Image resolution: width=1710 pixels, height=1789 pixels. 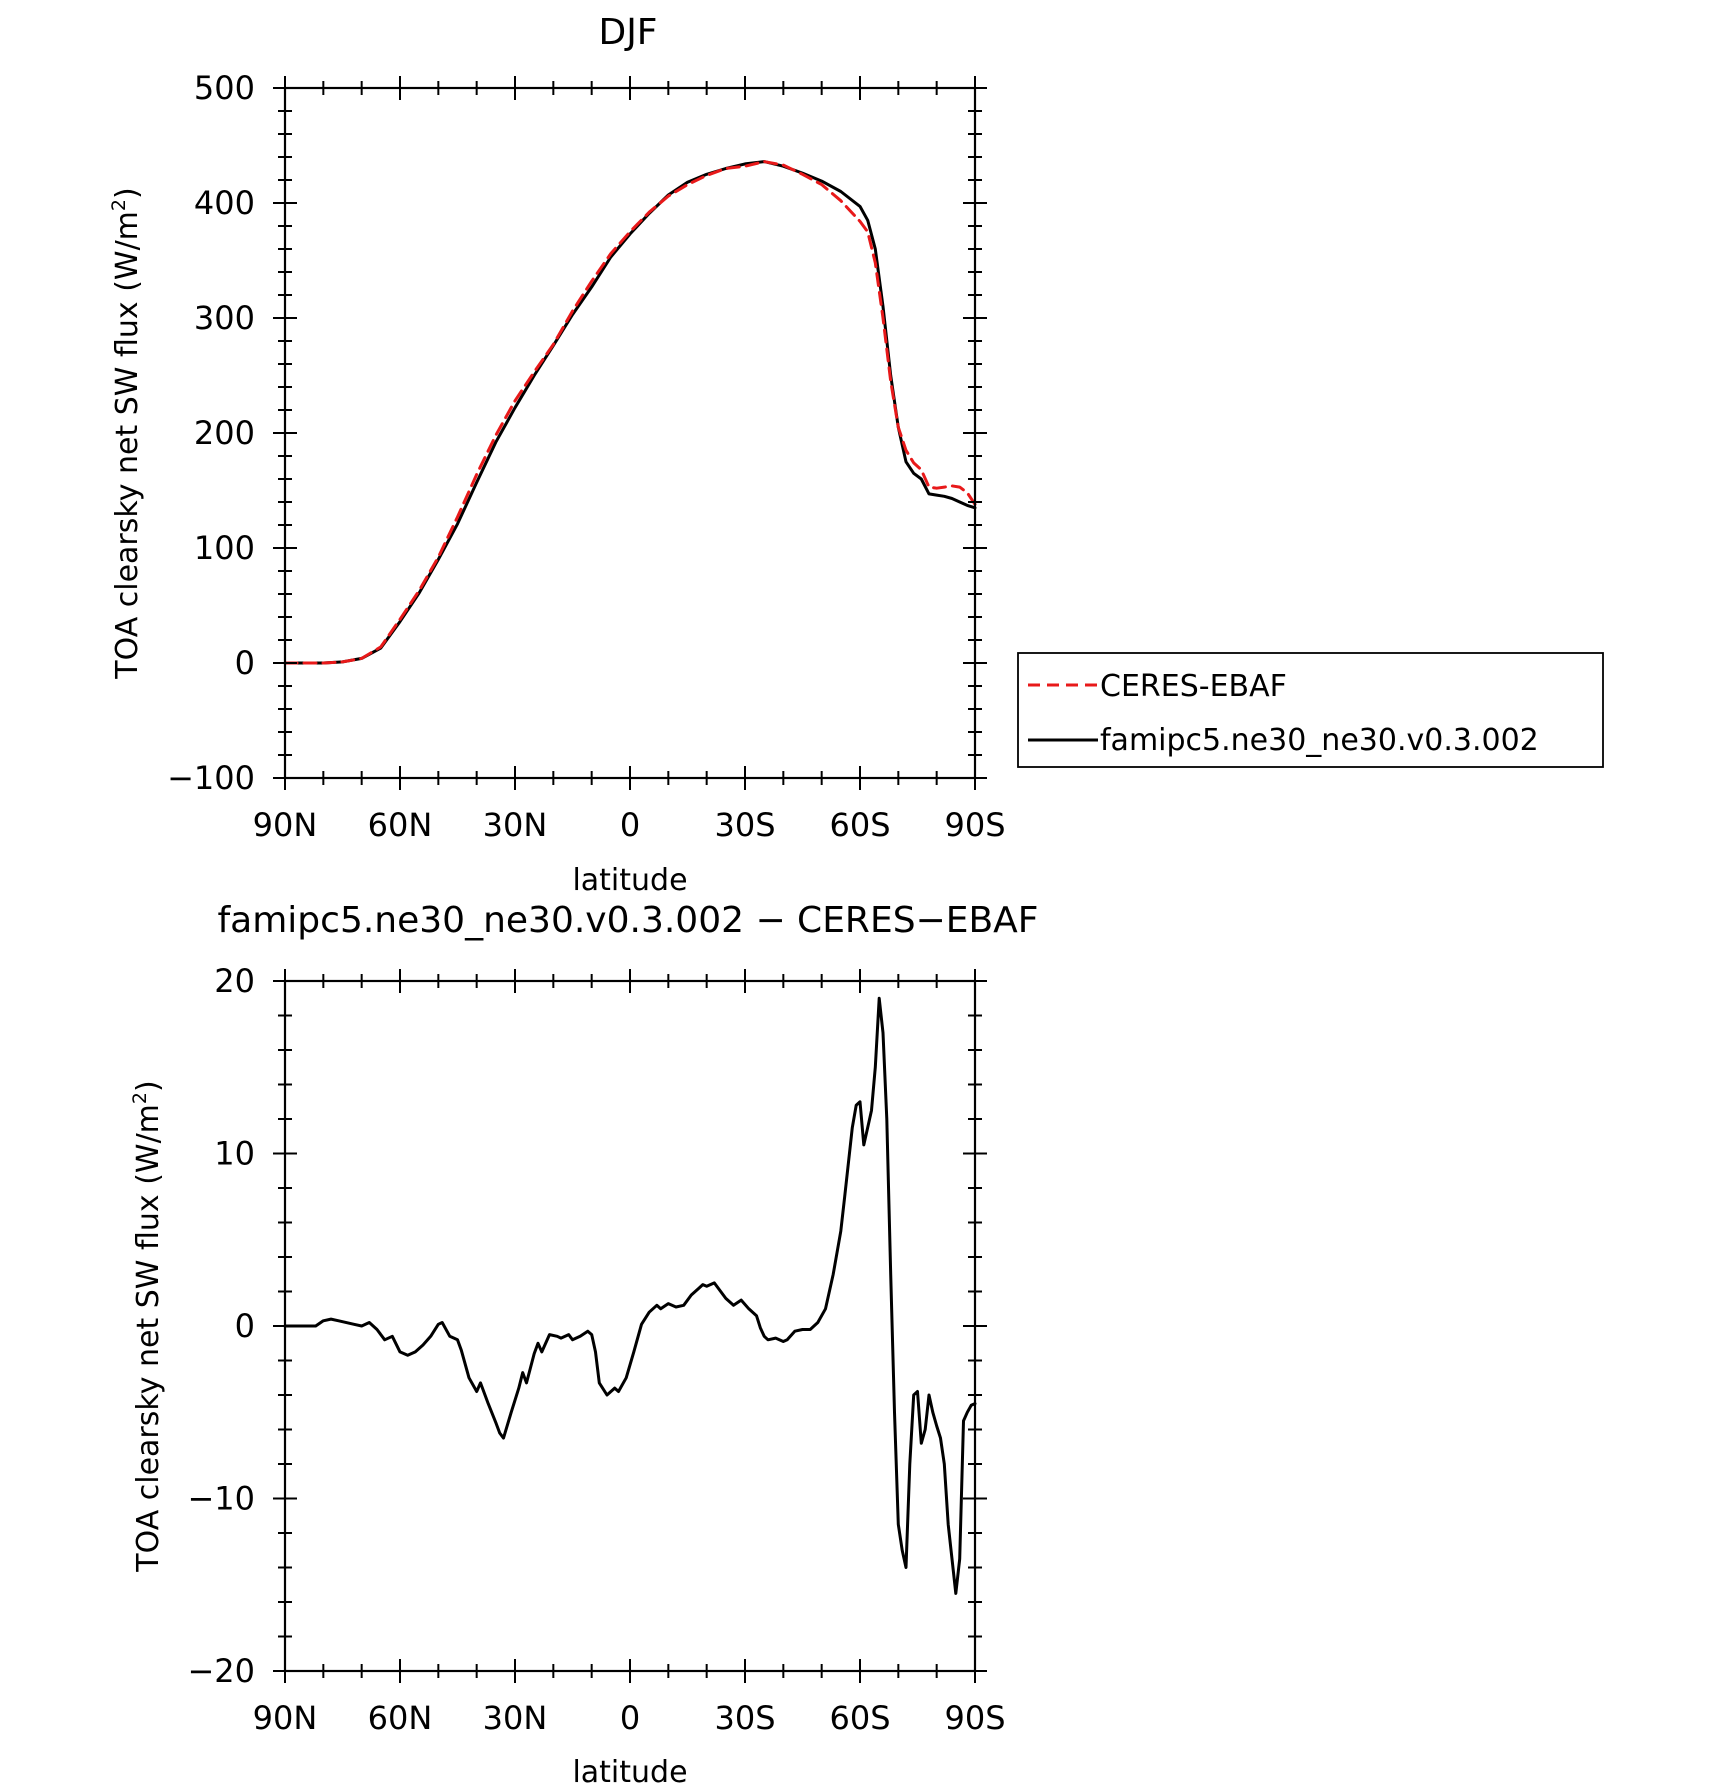 I want to click on top-y-tick-label: 0, so click(x=245, y=663).